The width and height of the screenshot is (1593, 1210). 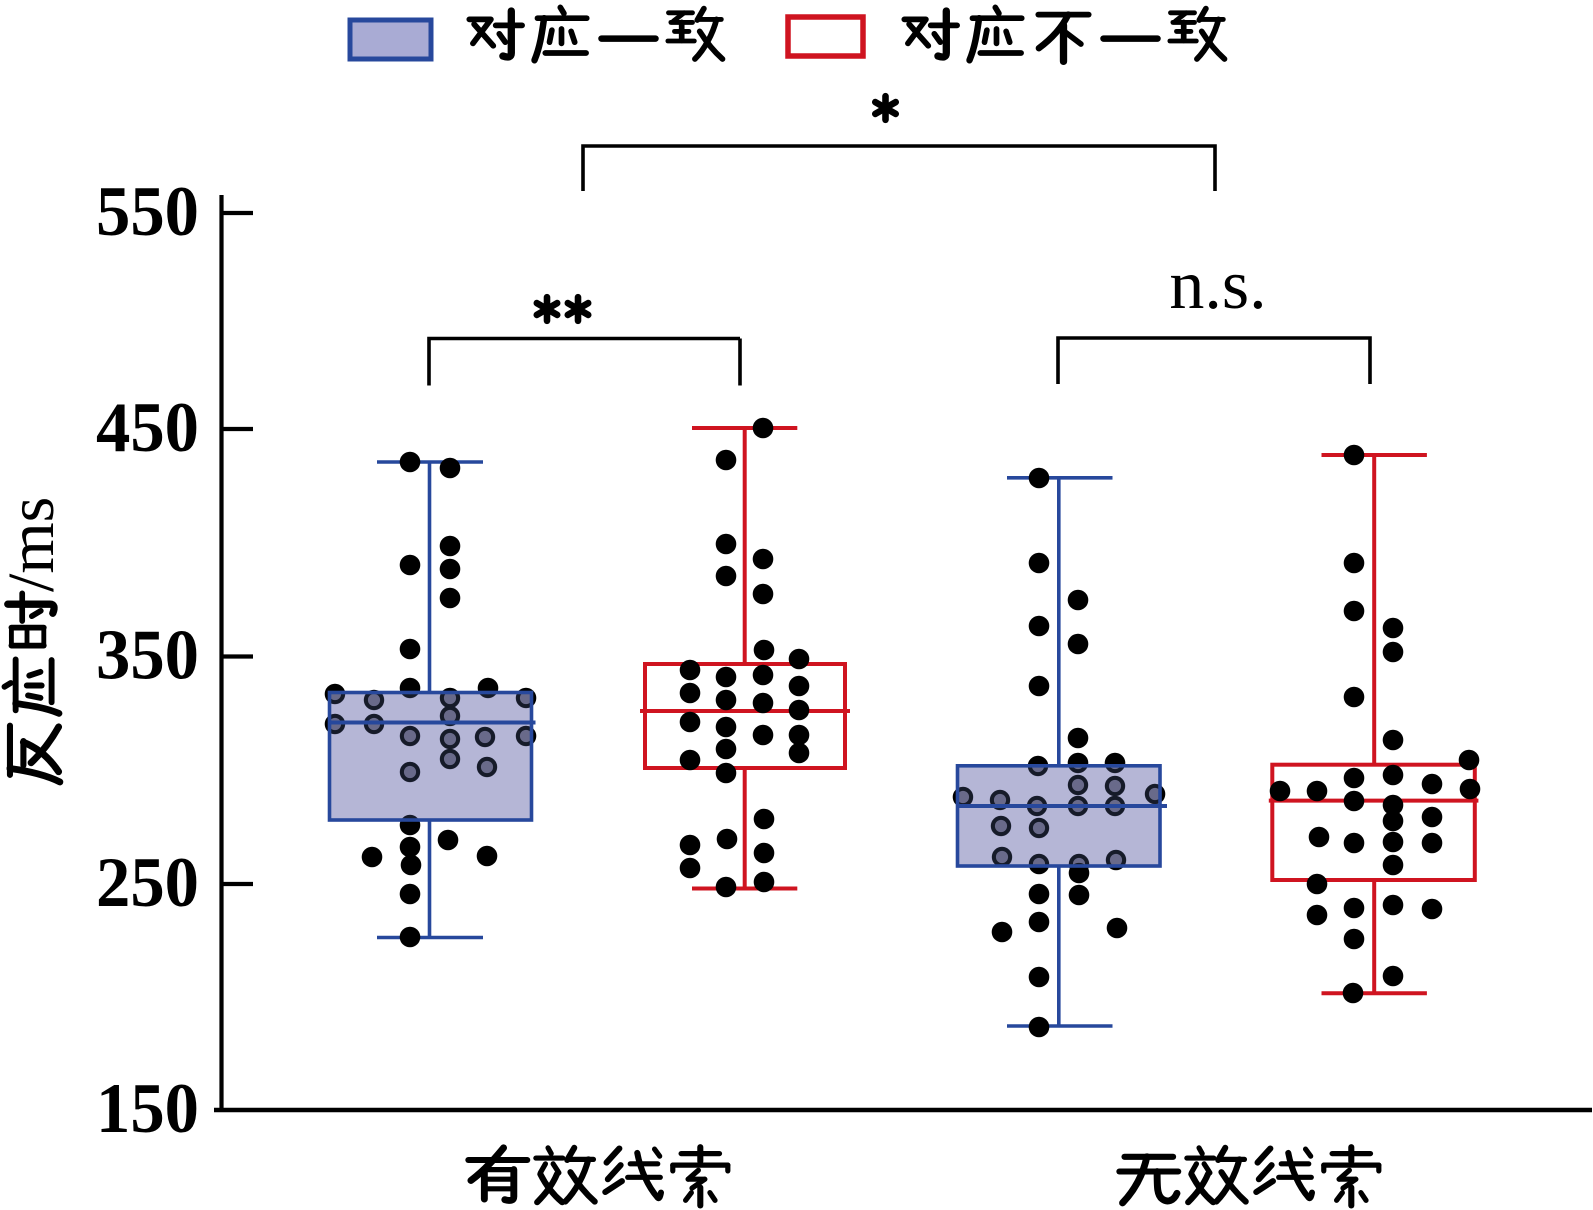 What do you see at coordinates (1217, 285) in the screenshot?
I see `svg-text: n.s.` at bounding box center [1217, 285].